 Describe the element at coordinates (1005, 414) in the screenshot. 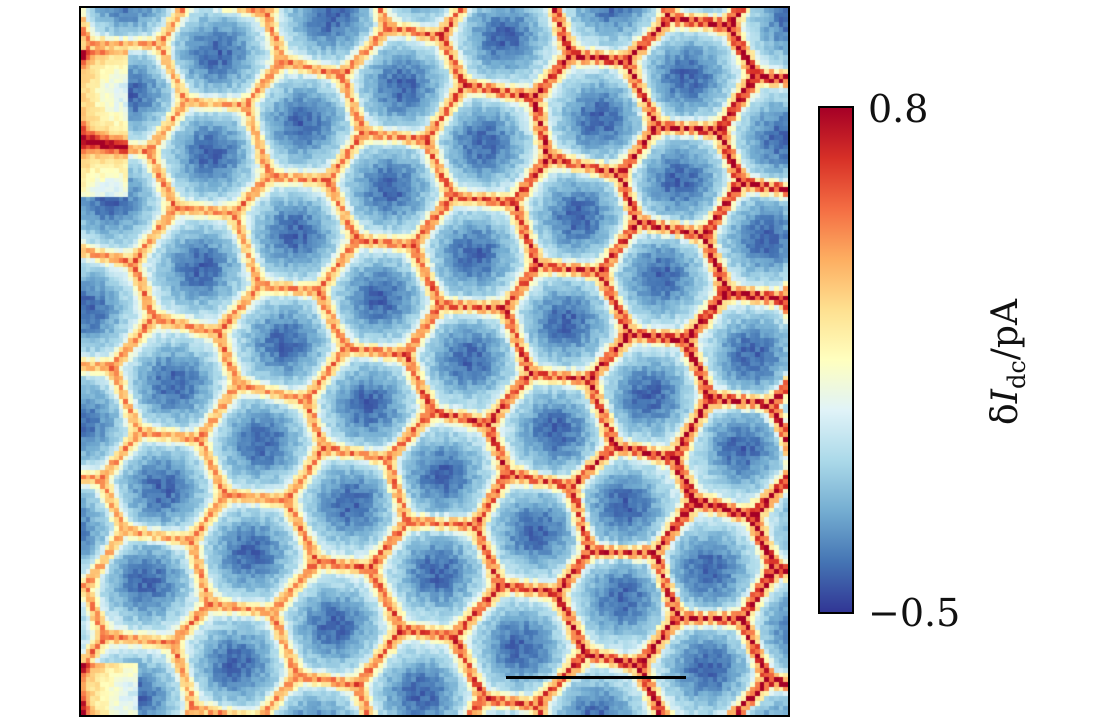

I see `colorbar-label-prefix: δ` at that location.